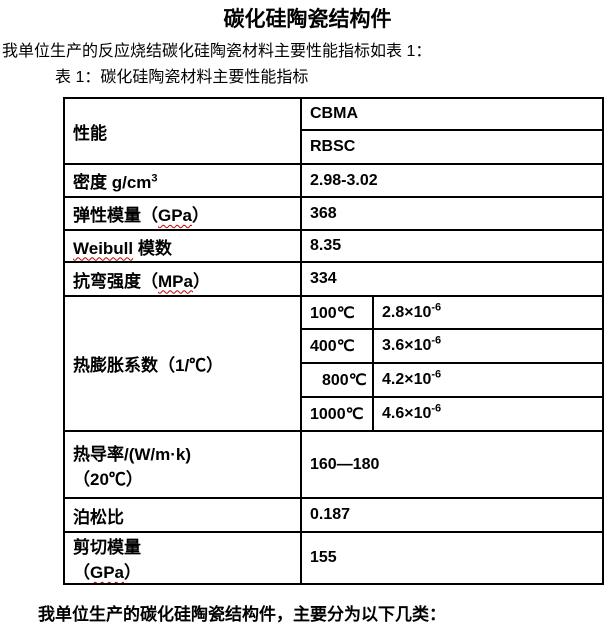  Describe the element at coordinates (436, 374) in the screenshot. I see `cte-value-800-exponent: -6` at that location.